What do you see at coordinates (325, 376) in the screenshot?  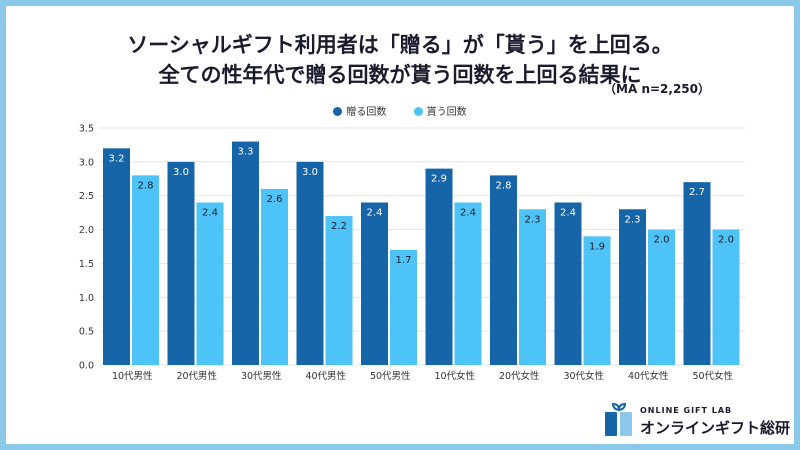 I see `x-tick-label: 40代男性` at bounding box center [325, 376].